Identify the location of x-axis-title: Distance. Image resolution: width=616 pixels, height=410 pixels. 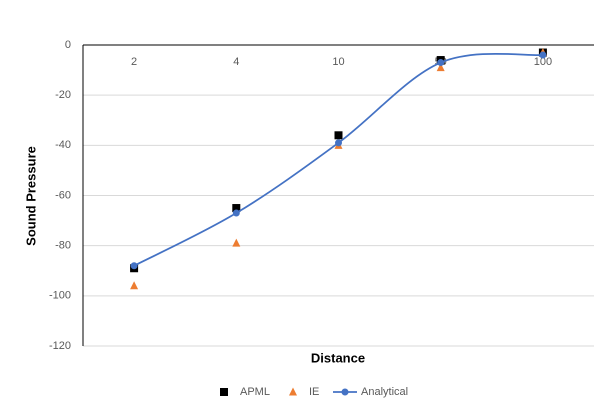
(338, 357).